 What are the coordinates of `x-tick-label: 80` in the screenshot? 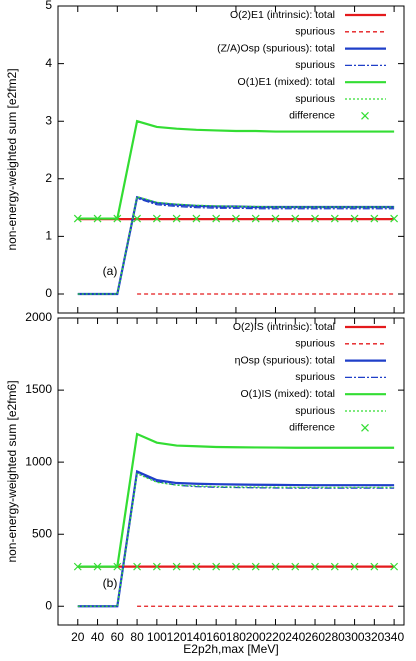 It's located at (137, 637).